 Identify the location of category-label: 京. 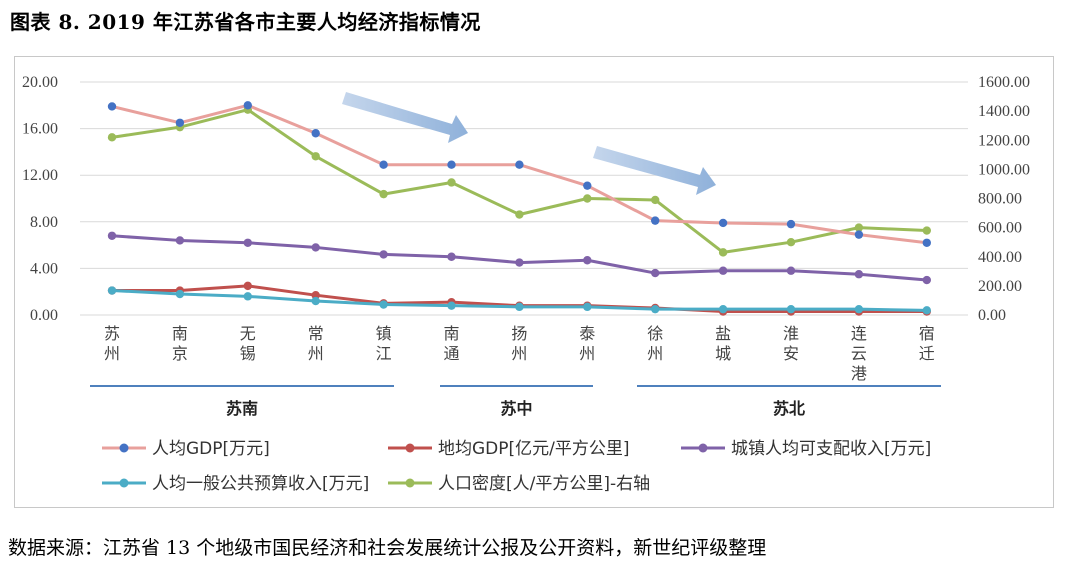
(180, 353).